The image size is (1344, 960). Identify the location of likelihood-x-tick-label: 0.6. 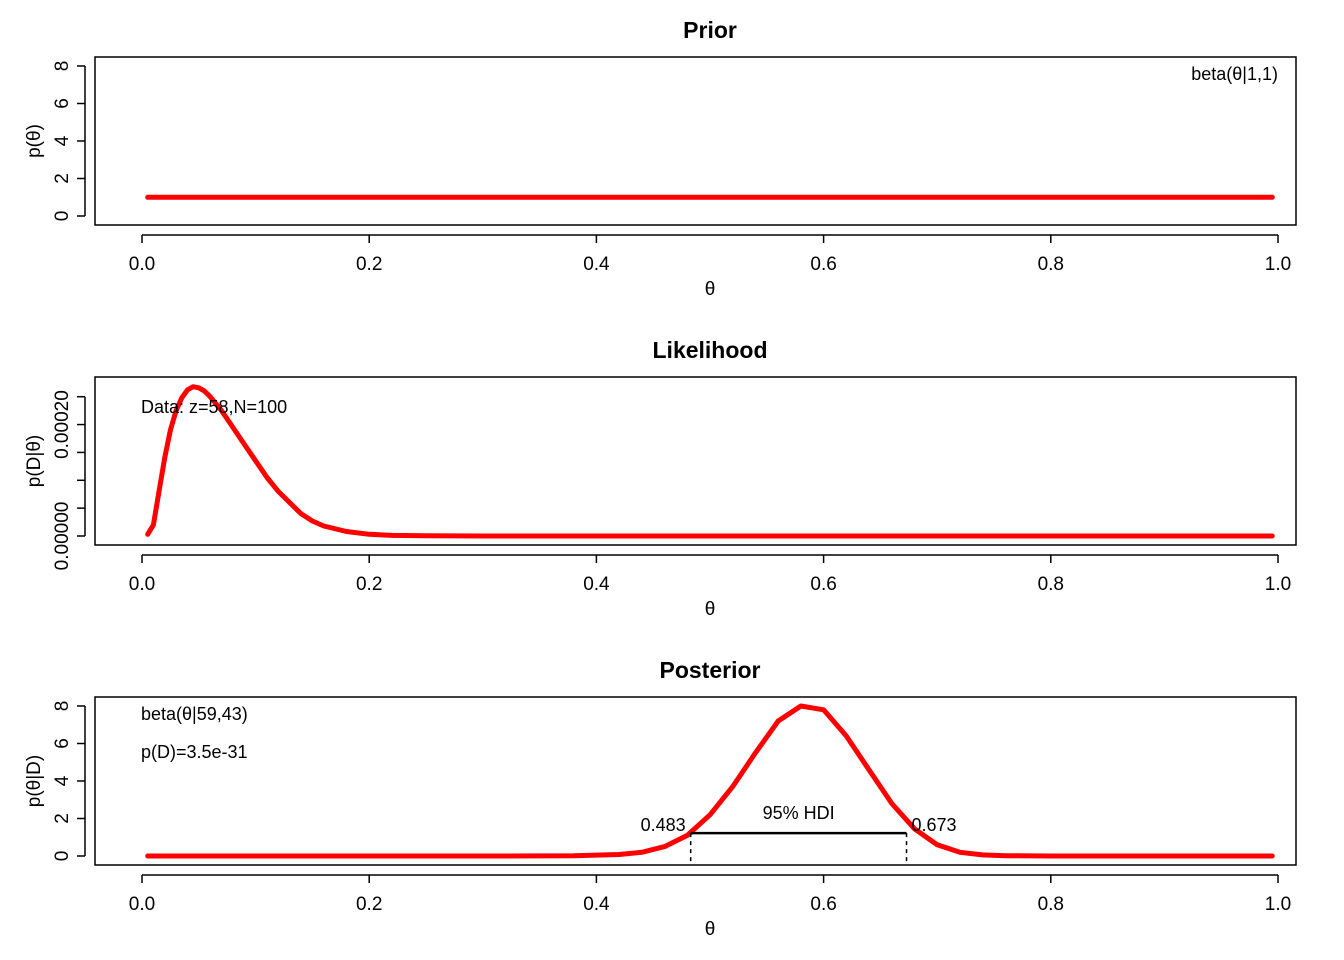
(823, 584).